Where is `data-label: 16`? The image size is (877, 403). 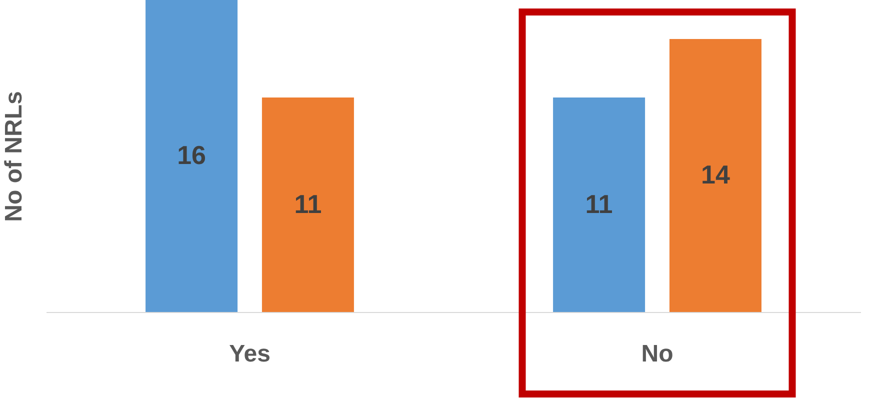
data-label: 16 is located at coordinates (191, 155).